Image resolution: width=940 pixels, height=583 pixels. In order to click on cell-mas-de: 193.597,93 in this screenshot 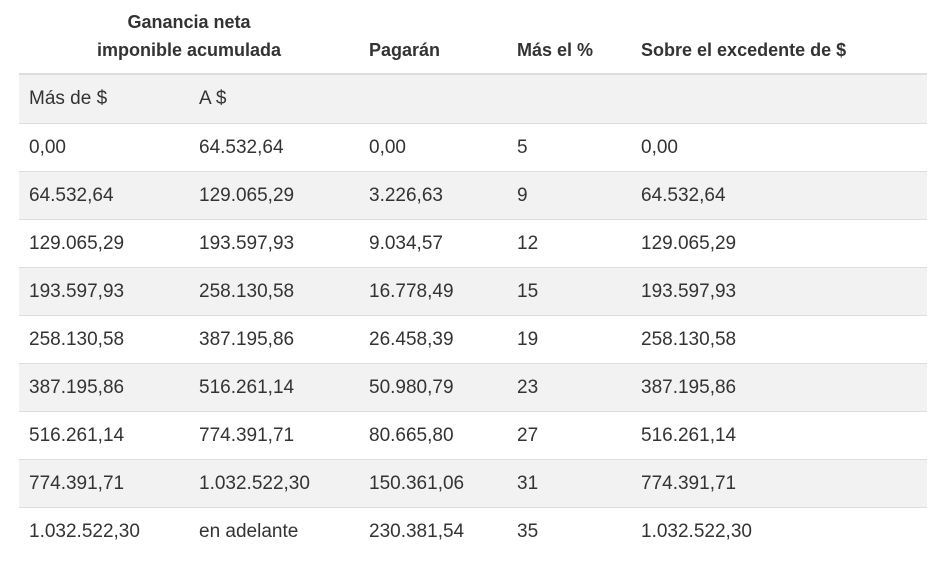, I will do `click(104, 291)`.